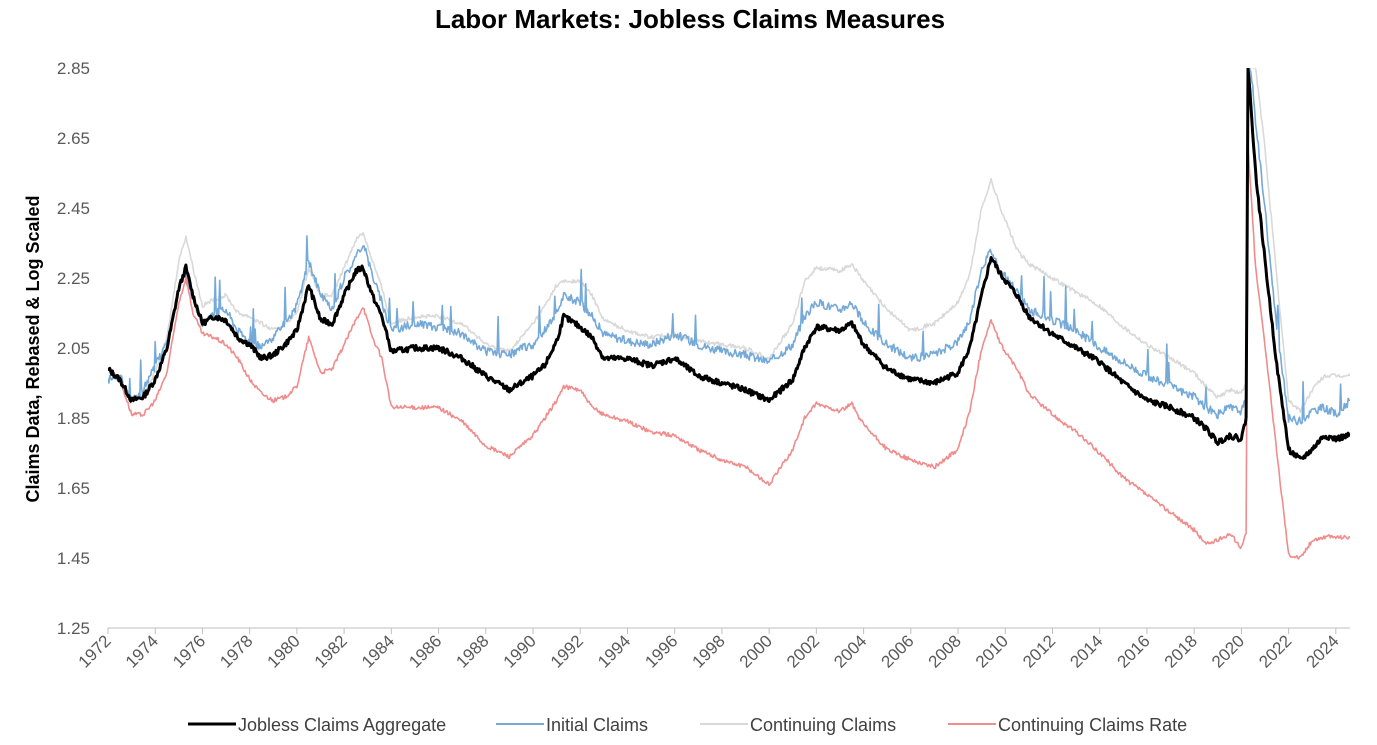  I want to click on x-tick-label: 1996, so click(661, 651).